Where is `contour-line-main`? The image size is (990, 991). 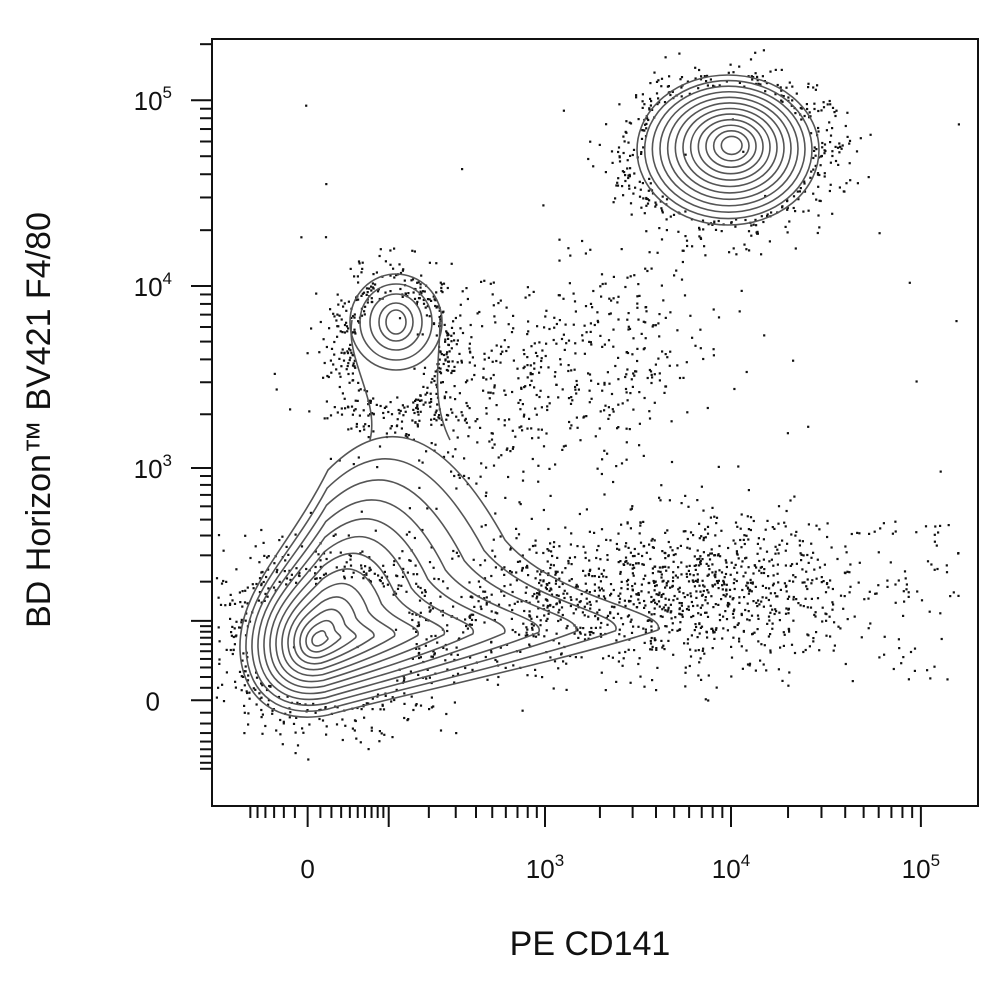 contour-line-main is located at coordinates (371, 612).